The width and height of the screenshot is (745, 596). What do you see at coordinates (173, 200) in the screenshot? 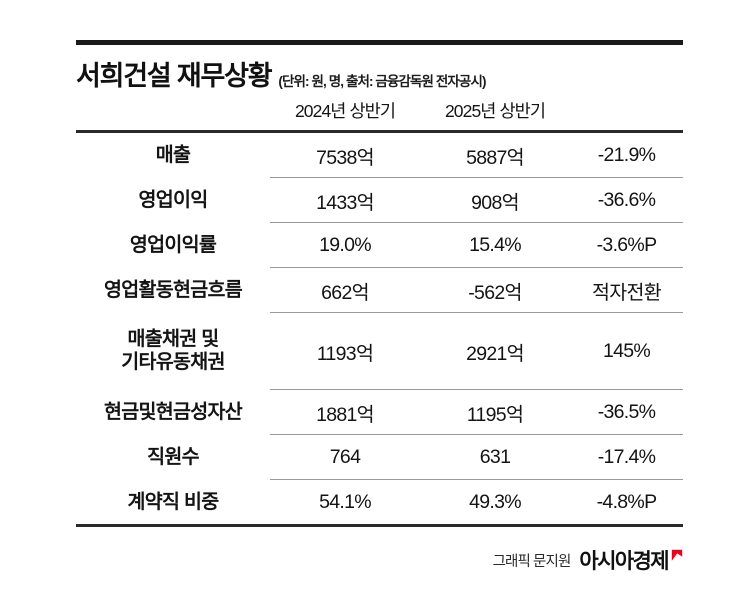
I see `row-label: 영업이익` at bounding box center [173, 200].